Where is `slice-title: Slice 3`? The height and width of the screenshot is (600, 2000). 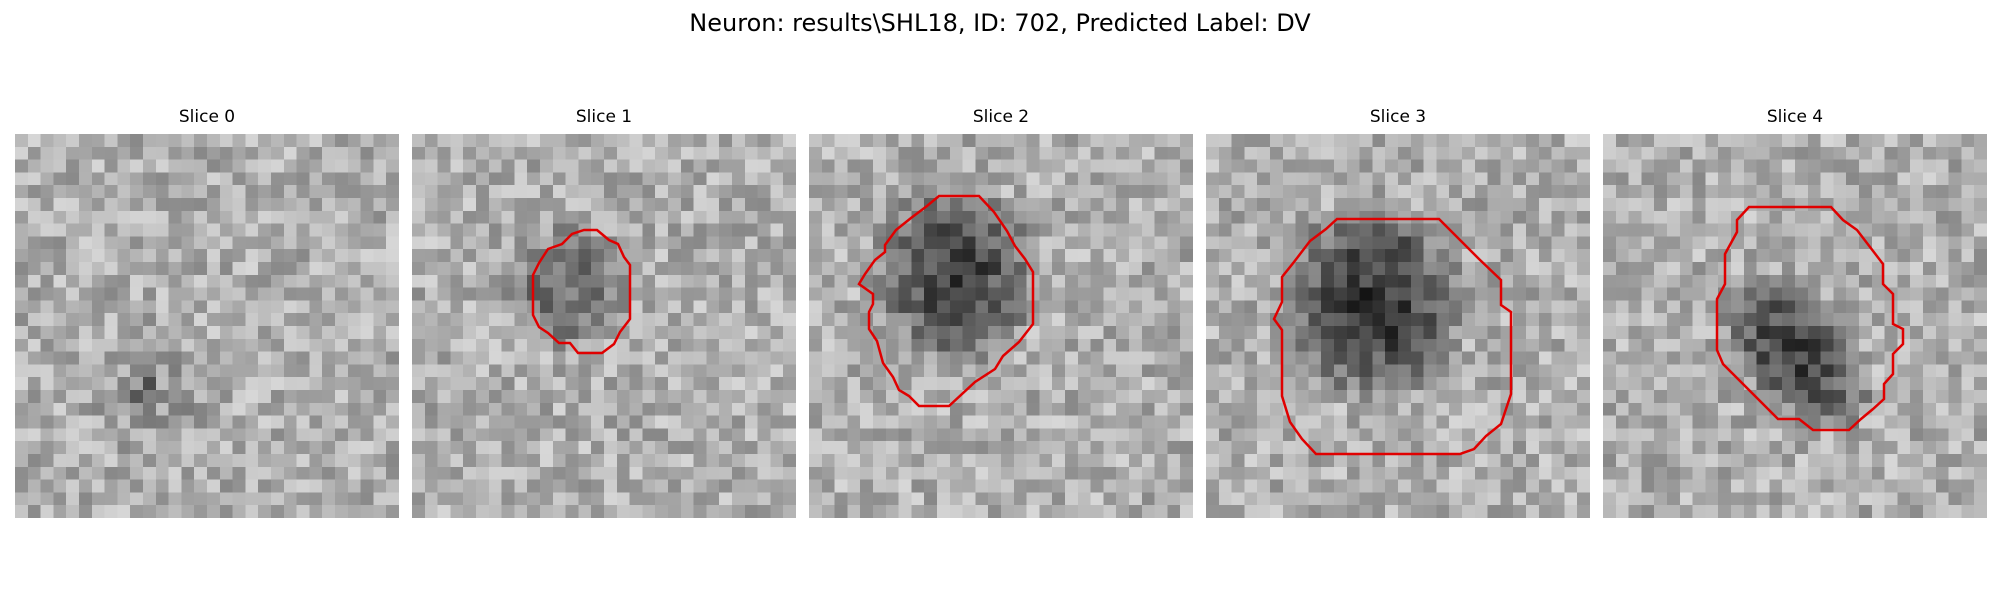
slice-title: Slice 3 is located at coordinates (1398, 117).